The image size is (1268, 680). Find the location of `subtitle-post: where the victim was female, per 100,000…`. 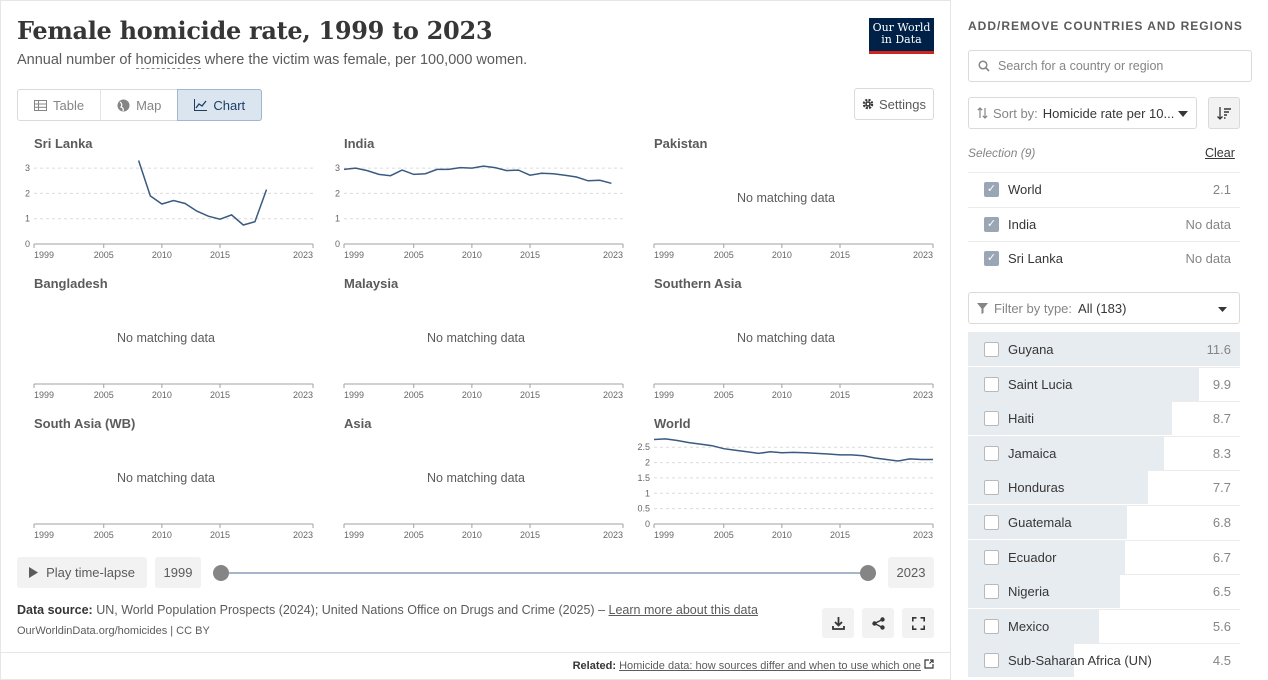

subtitle-post: where the victim was female, per 100,000… is located at coordinates (364, 60).